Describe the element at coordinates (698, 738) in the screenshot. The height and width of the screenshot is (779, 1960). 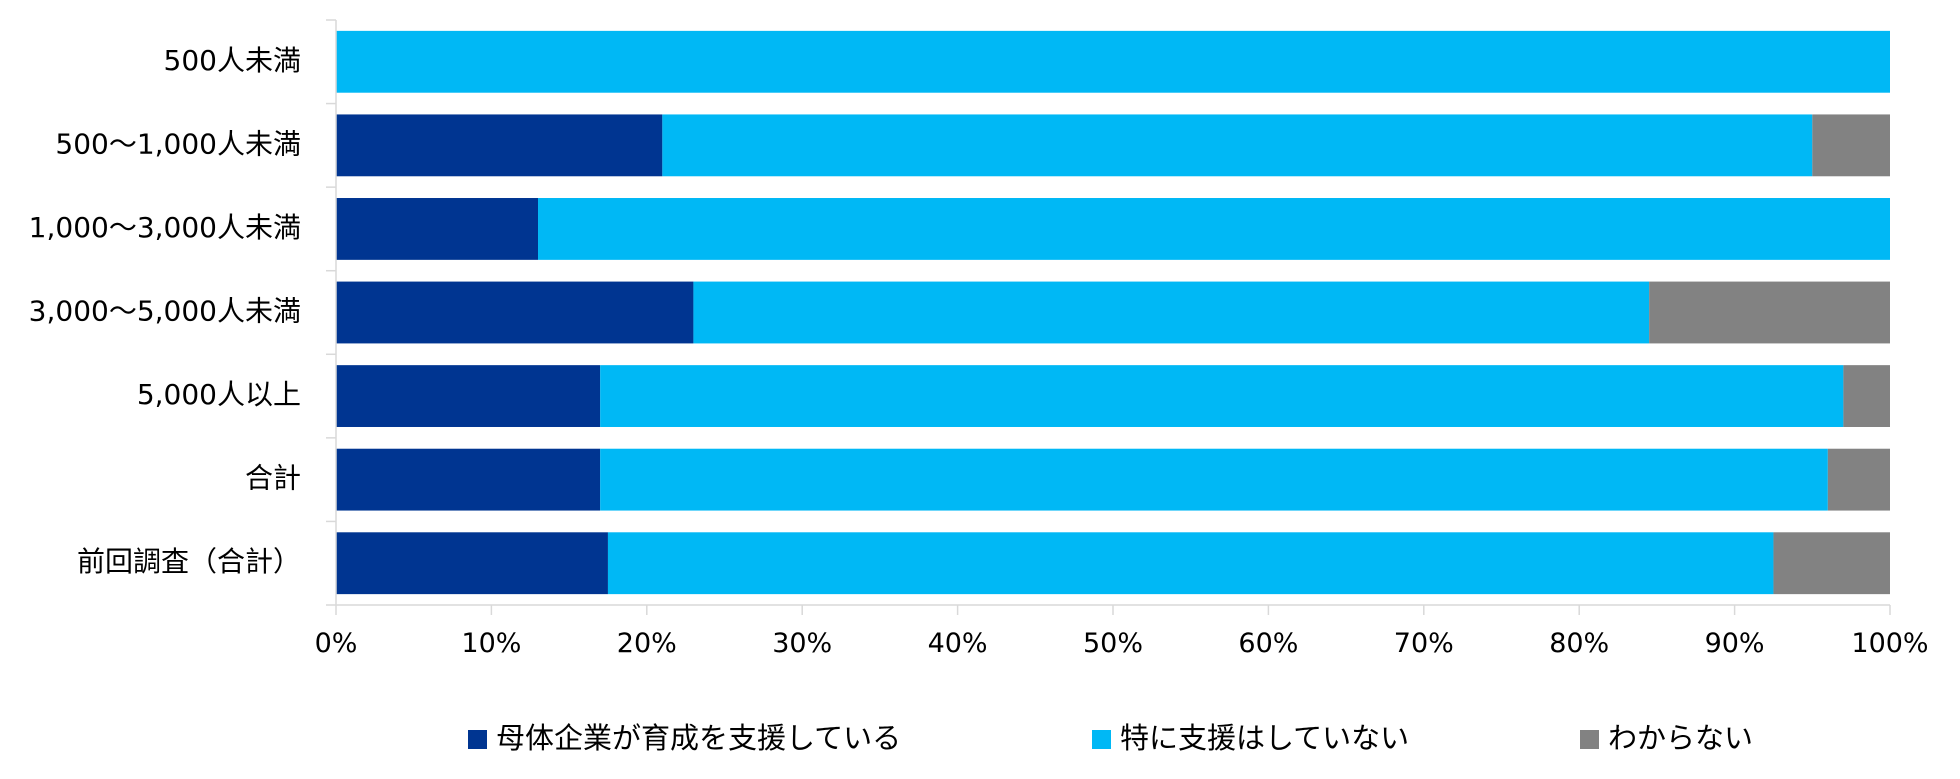
I see `legend-label: 母体企業が育成を支援している` at that location.